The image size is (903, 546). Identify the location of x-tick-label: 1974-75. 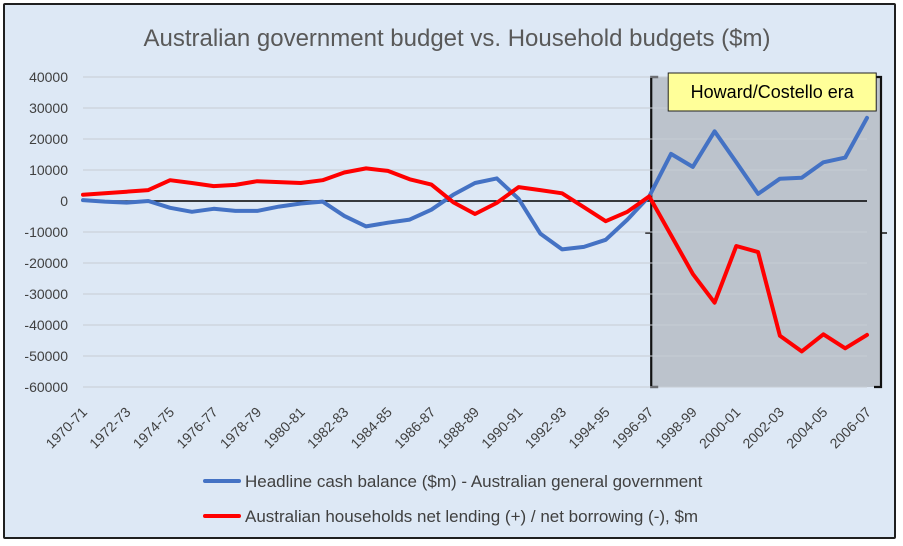
(154, 428).